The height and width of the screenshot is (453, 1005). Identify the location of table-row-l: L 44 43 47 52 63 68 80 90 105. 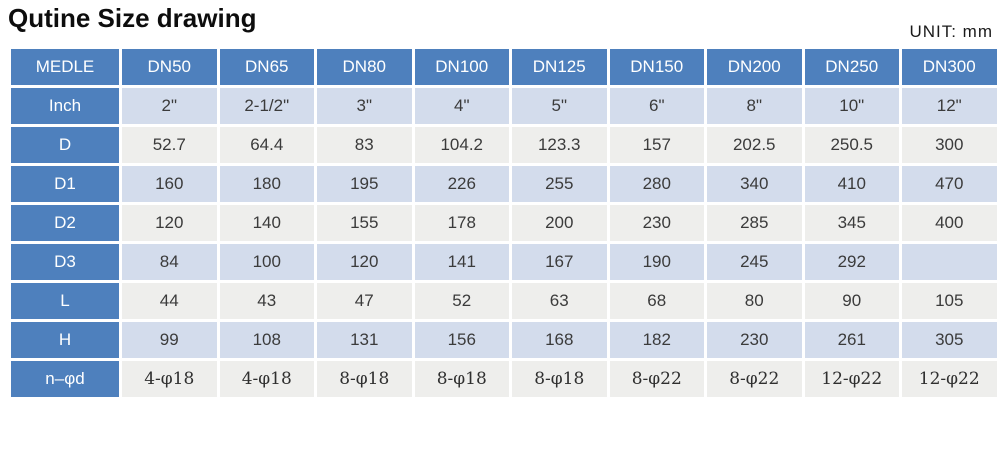
(504, 301).